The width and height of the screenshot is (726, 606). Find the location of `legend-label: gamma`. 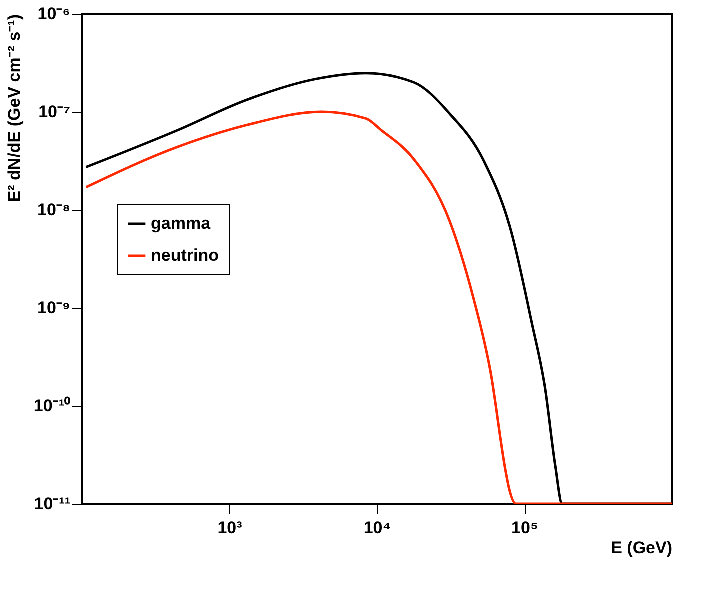

legend-label: gamma is located at coordinates (181, 223).